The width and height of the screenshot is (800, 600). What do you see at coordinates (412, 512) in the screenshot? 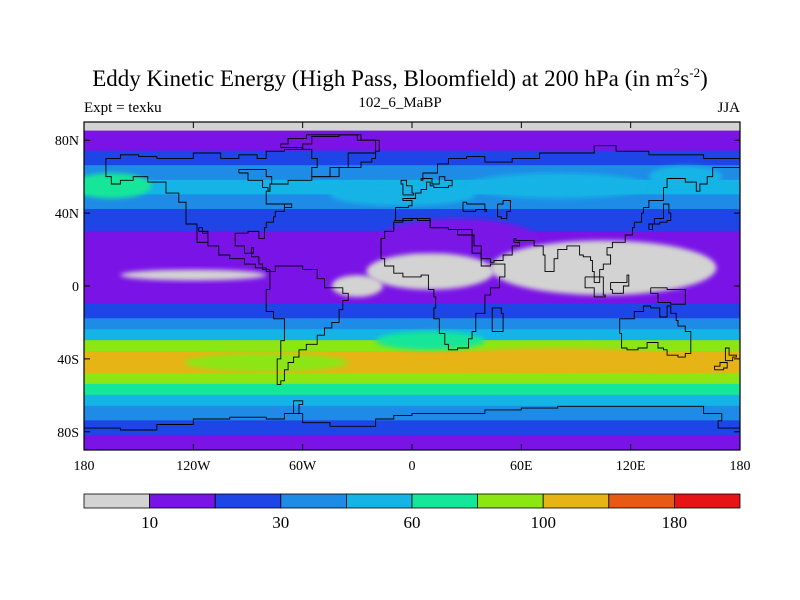
I see `colorbar: 10 30 60 100 180` at bounding box center [412, 512].